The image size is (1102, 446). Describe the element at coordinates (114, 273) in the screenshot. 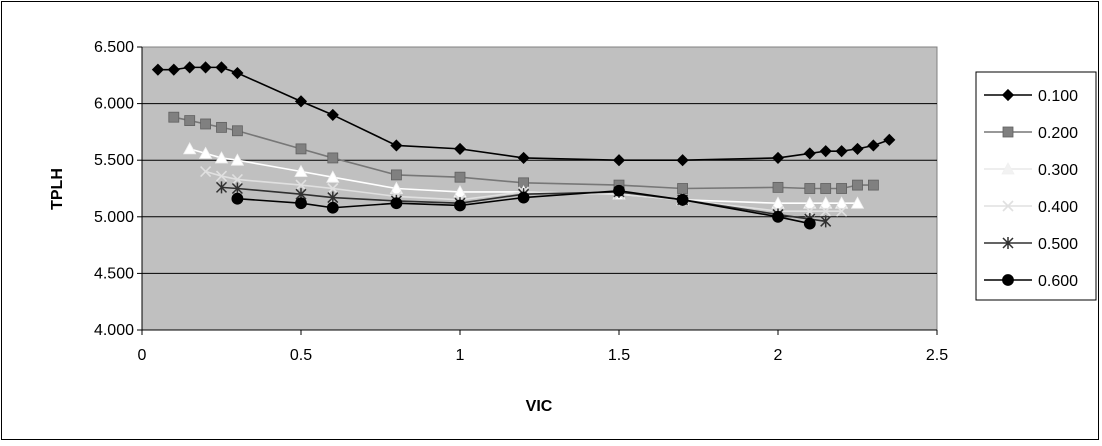

I see `y-tick-label: 4.500` at that location.